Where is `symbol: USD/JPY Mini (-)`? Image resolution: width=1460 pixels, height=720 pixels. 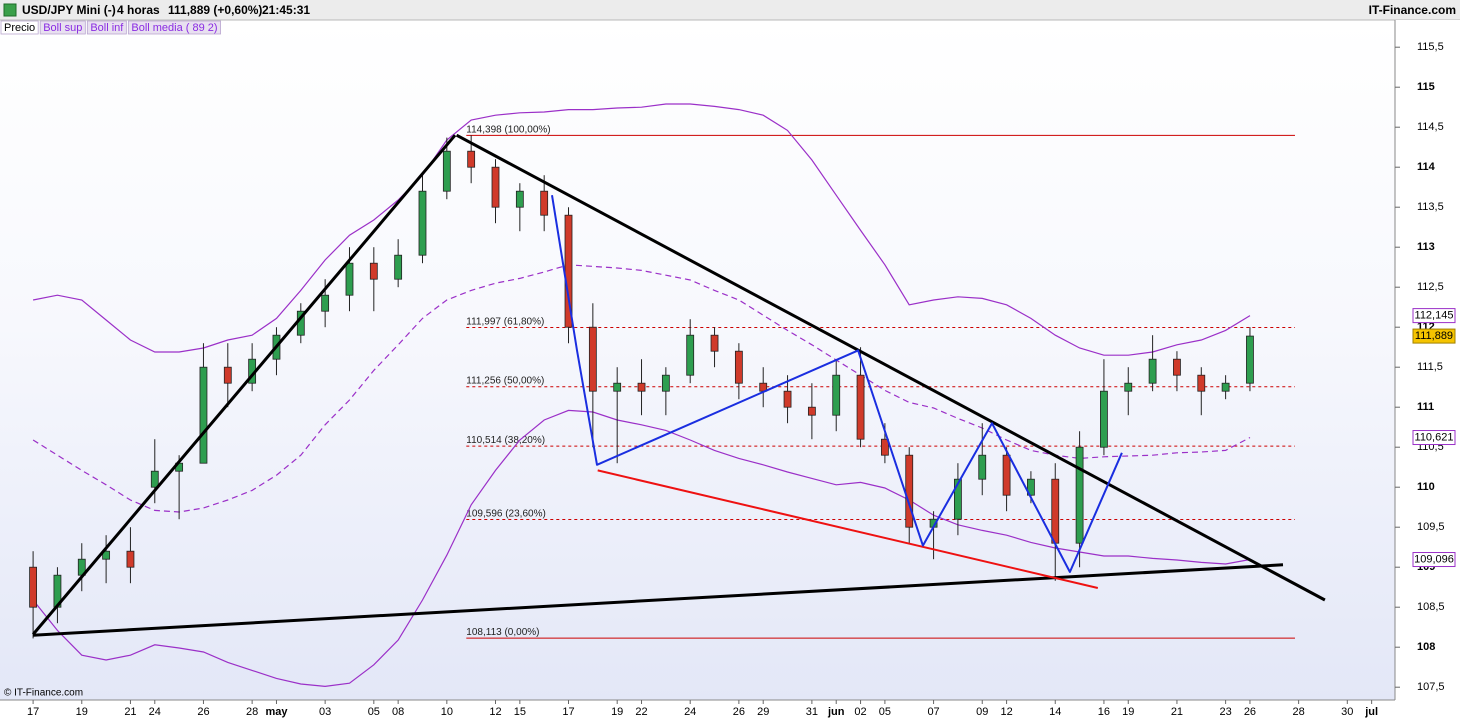 symbol: USD/JPY Mini (-) is located at coordinates (69, 10).